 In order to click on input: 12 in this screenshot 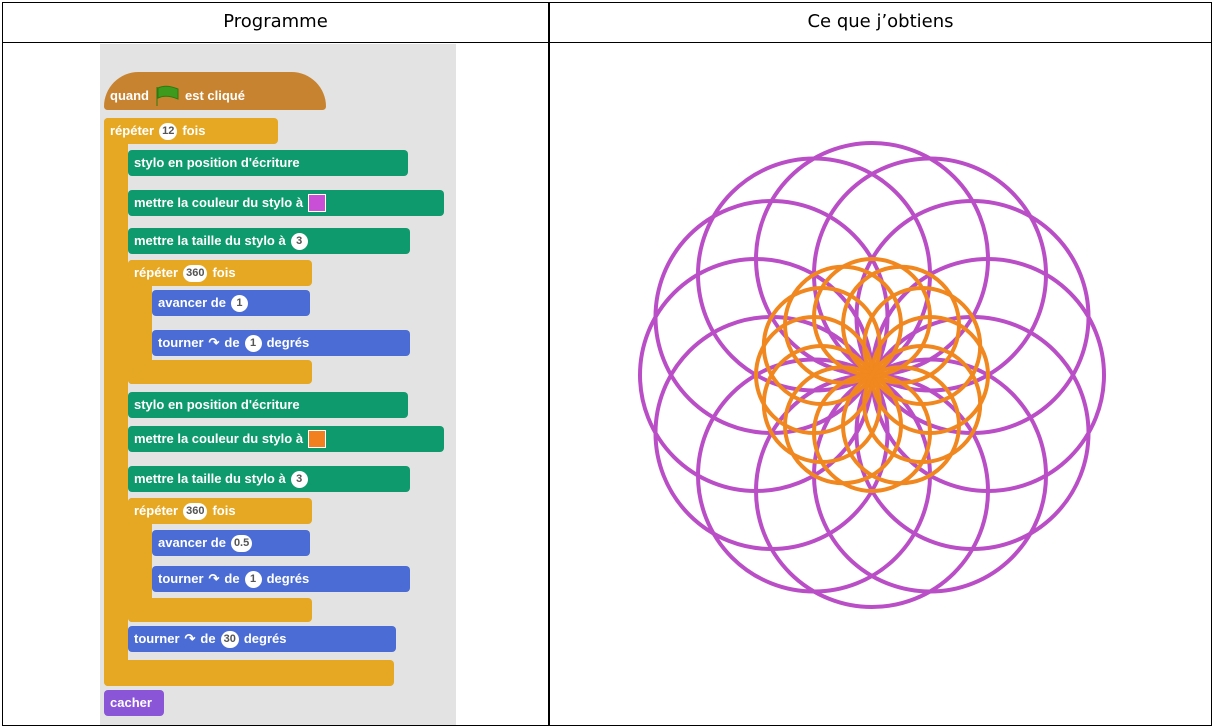, I will do `click(168, 131)`.